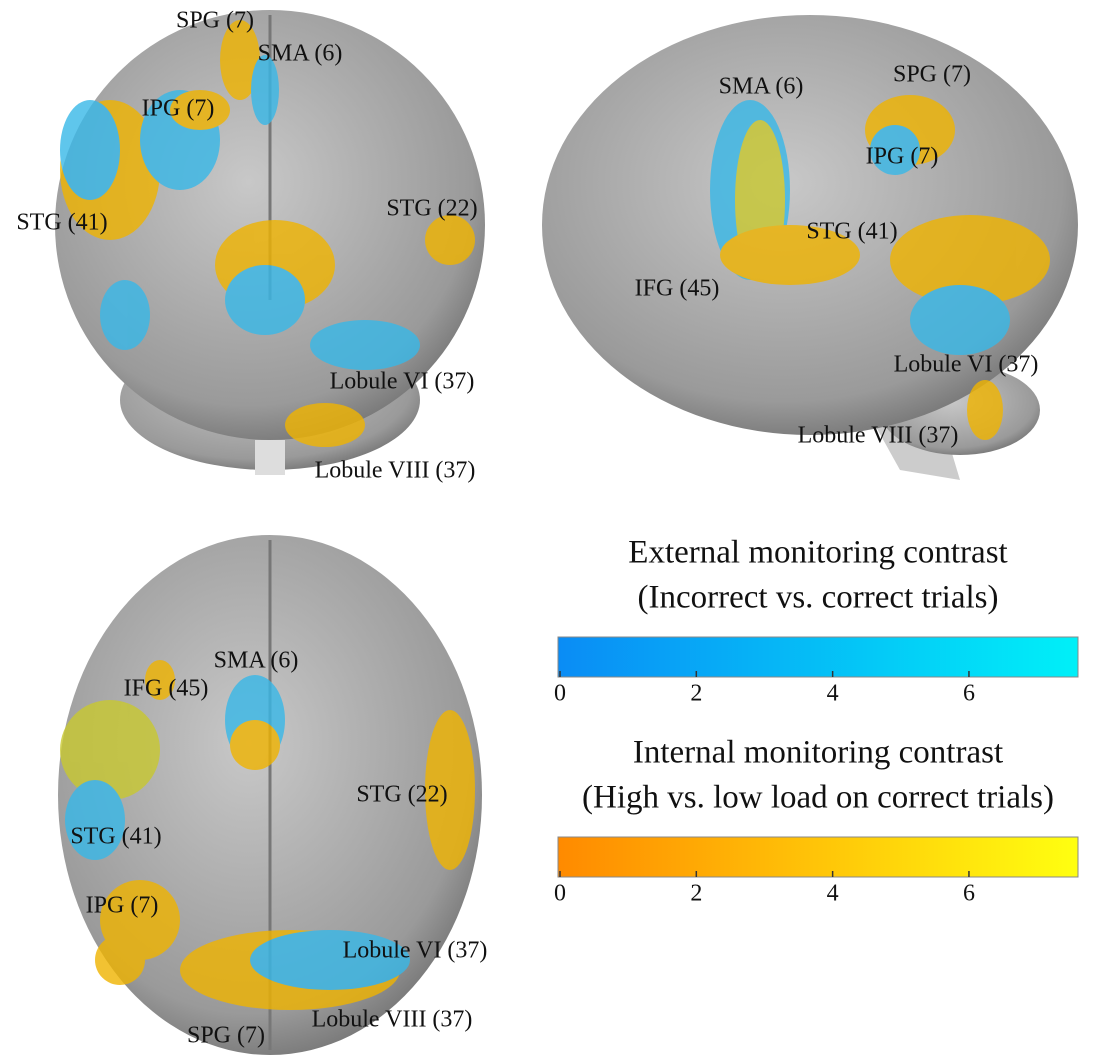 This screenshot has height=1060, width=1118. I want to click on colorbar-title: Internal monitoring contrast, so click(818, 753).